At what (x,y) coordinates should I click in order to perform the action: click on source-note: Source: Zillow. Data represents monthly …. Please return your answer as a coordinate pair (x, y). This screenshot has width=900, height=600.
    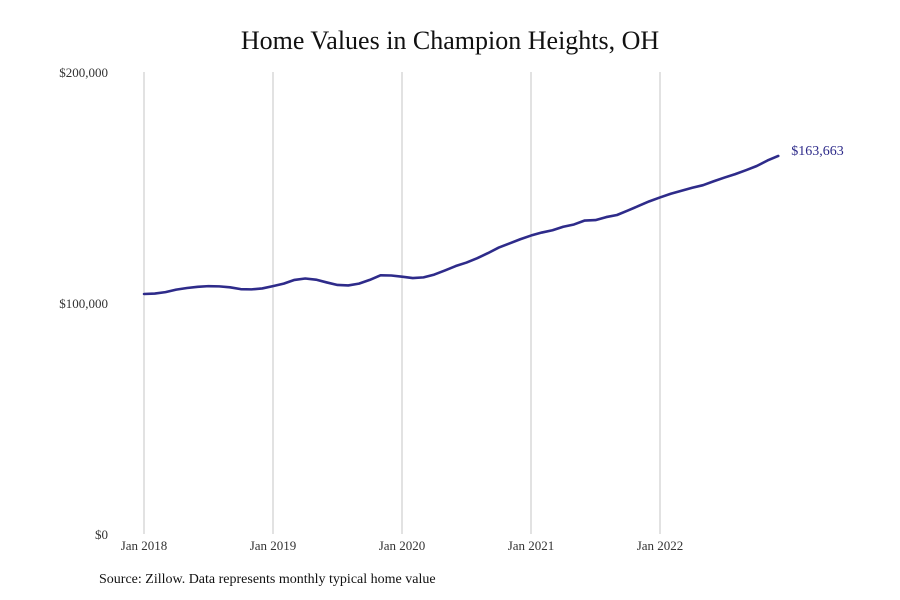
    Looking at the image, I should click on (267, 579).